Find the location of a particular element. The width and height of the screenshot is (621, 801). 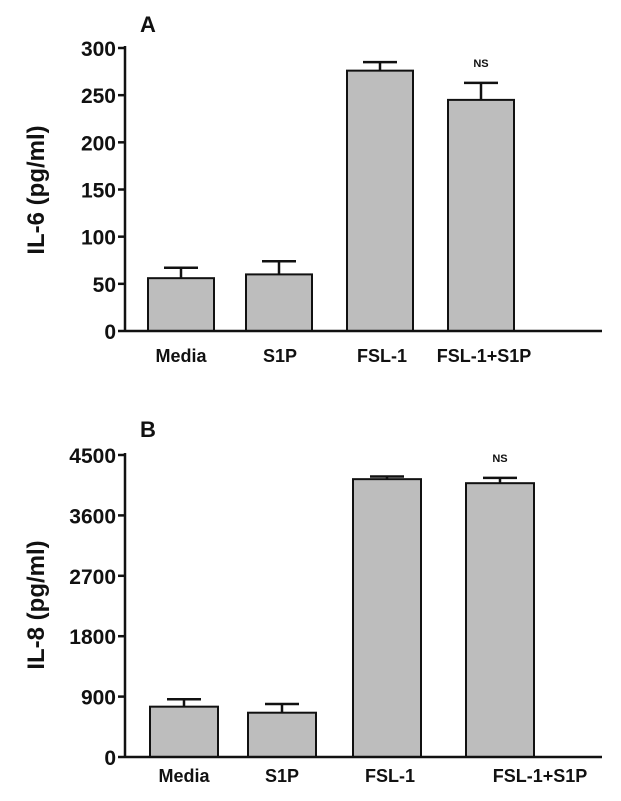

panel-a-category-label: Media is located at coordinates (181, 356).